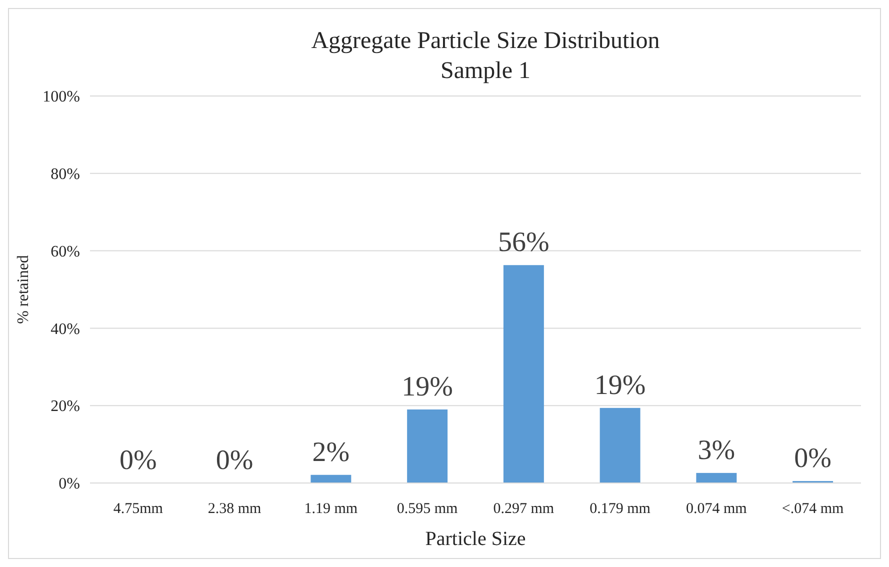 Image resolution: width=889 pixels, height=567 pixels. I want to click on data-label: 56%, so click(524, 242).